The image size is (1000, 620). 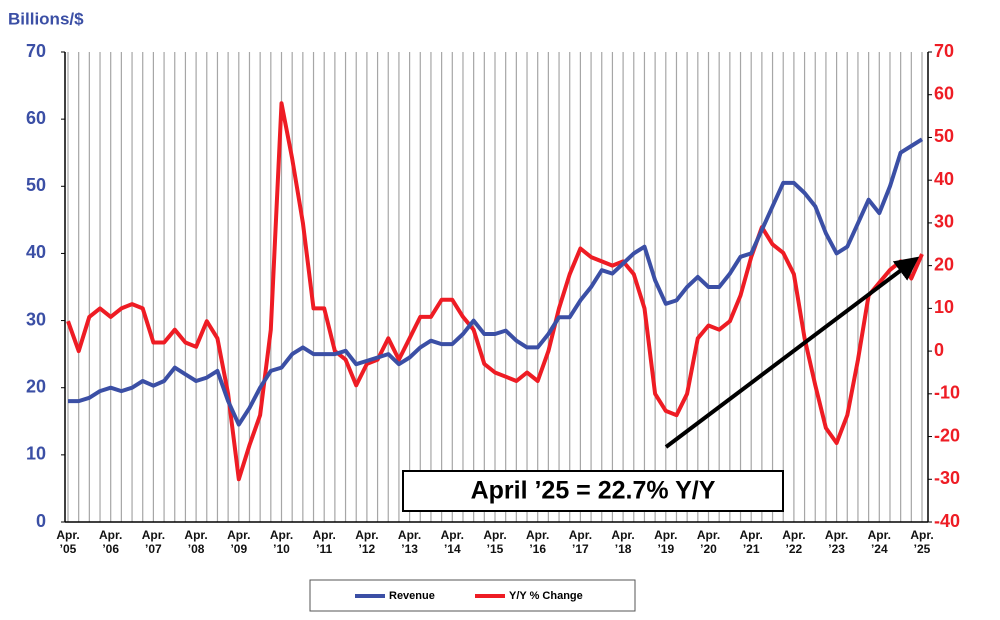 I want to click on x-tick-label: Apr. ’22, so click(x=794, y=542).